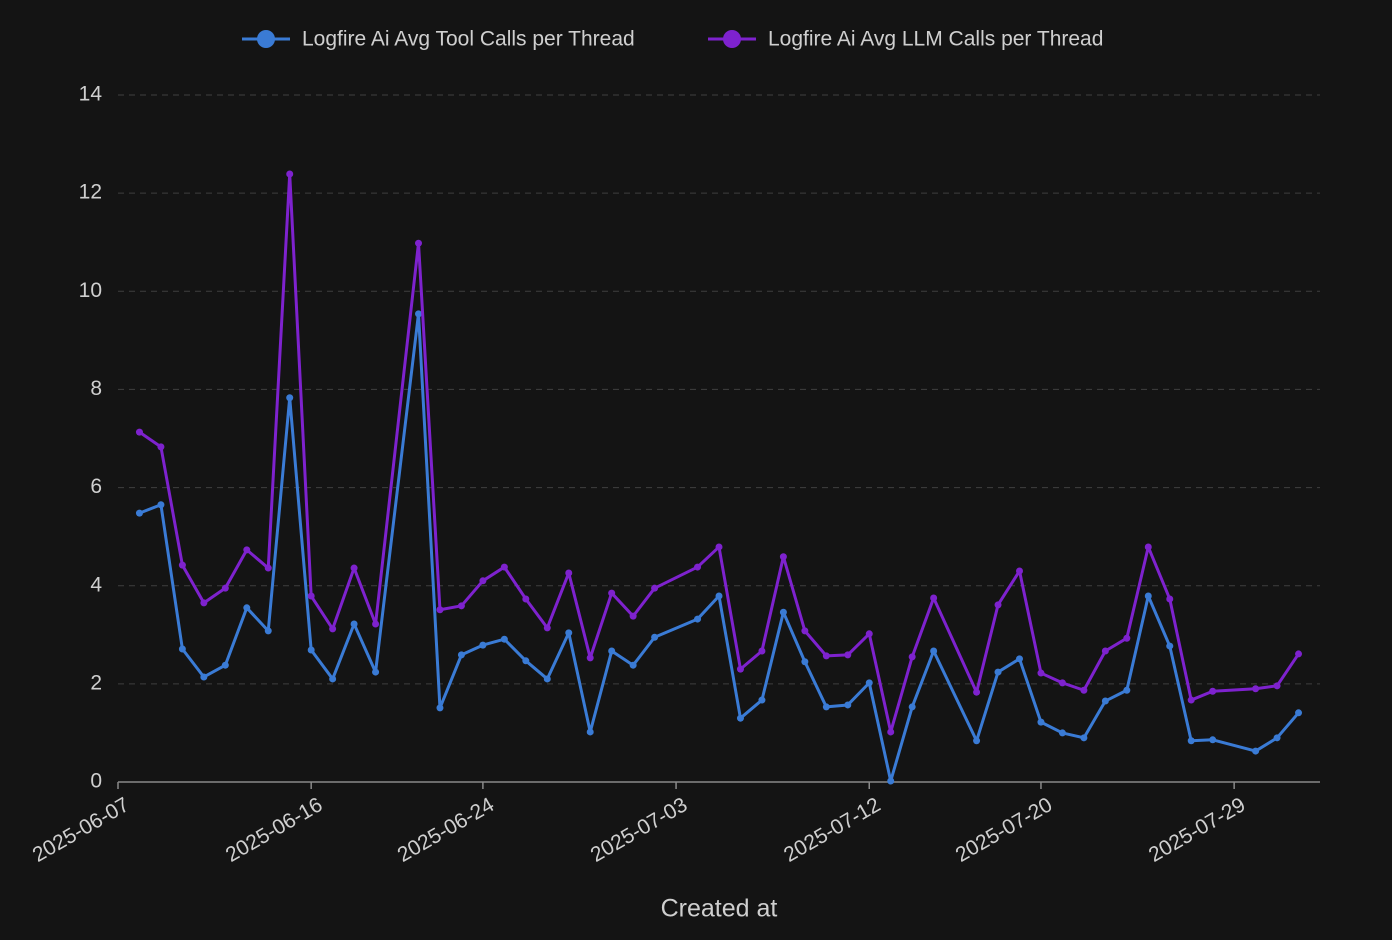 Image resolution: width=1392 pixels, height=940 pixels. I want to click on y-tick-label: 10, so click(90, 290).